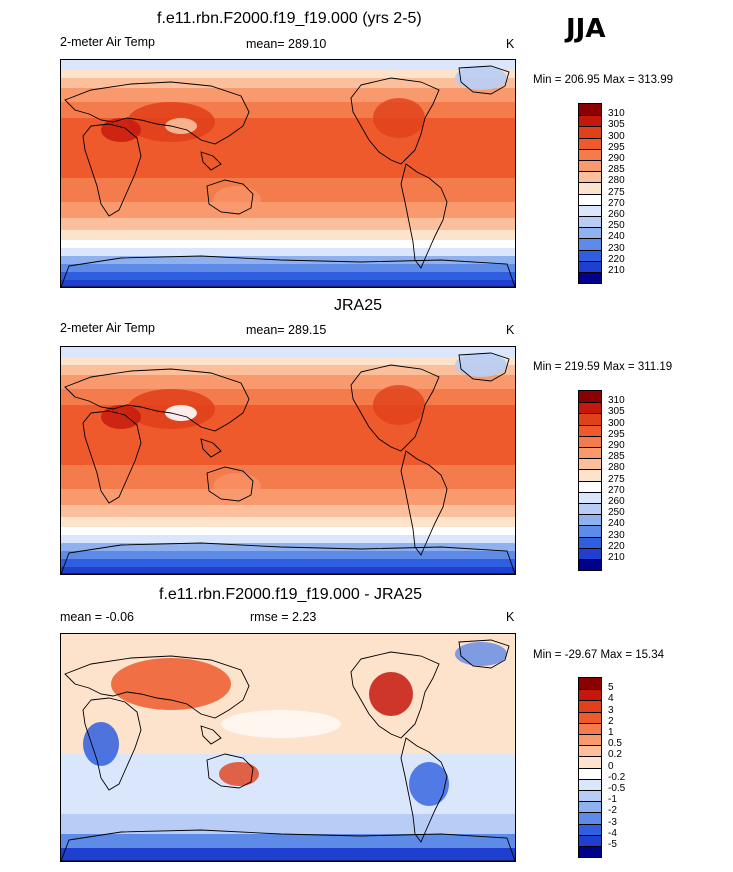 This screenshot has width=733, height=872. I want to click on panel-2-variable: 2-meter Air Temp, so click(107, 328).